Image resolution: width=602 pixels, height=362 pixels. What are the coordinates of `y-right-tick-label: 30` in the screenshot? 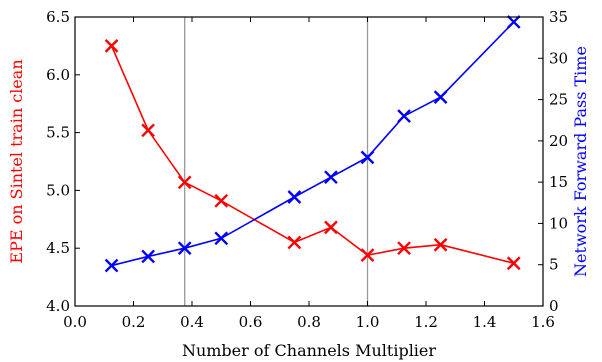 It's located at (558, 58).